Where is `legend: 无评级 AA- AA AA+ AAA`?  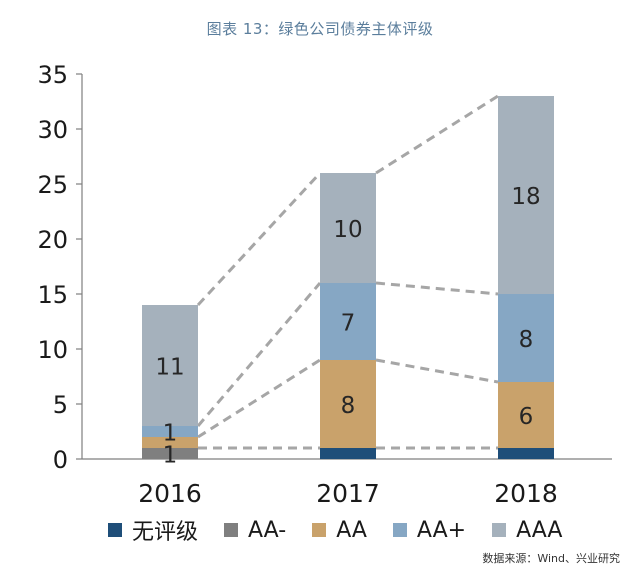
legend: 无评级 AA- AA AA+ AAA is located at coordinates (348, 530).